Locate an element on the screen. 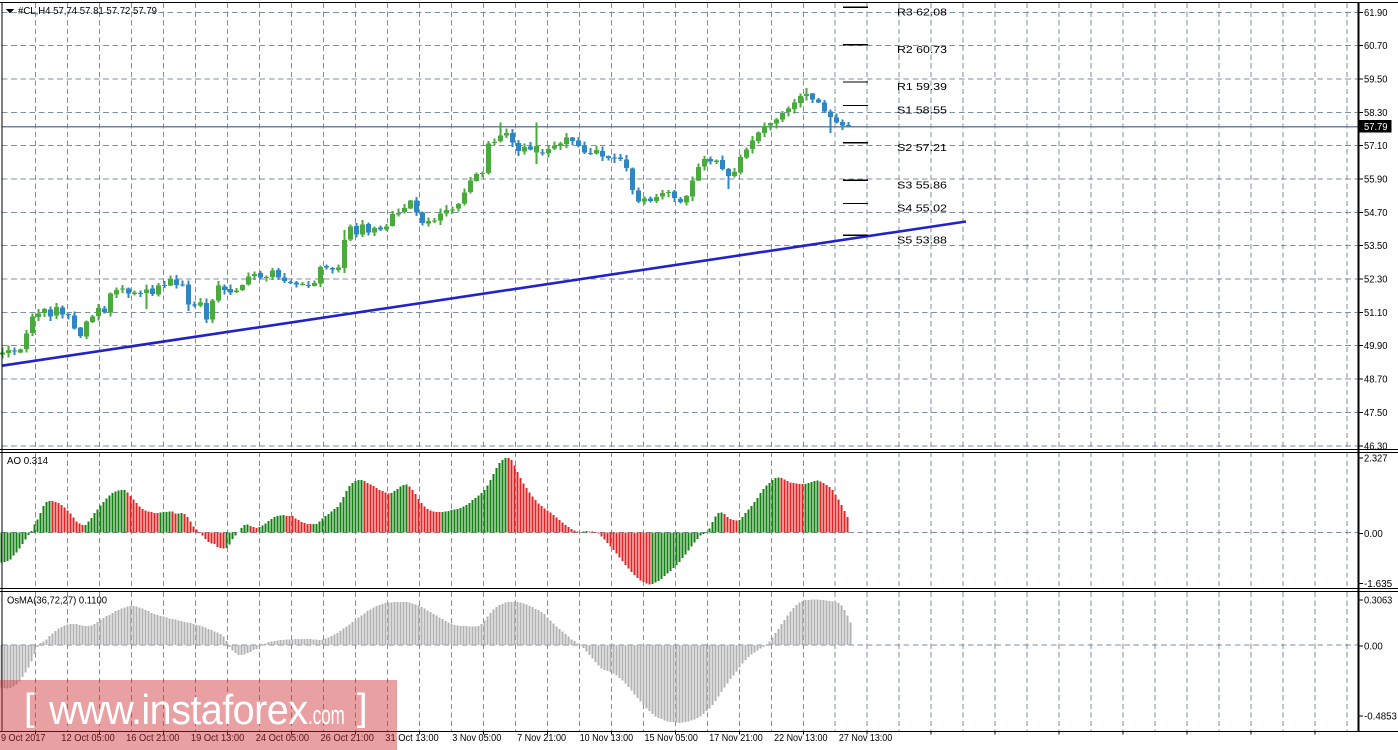  svg-text: 10 Nov 13:00 is located at coordinates (607, 738).